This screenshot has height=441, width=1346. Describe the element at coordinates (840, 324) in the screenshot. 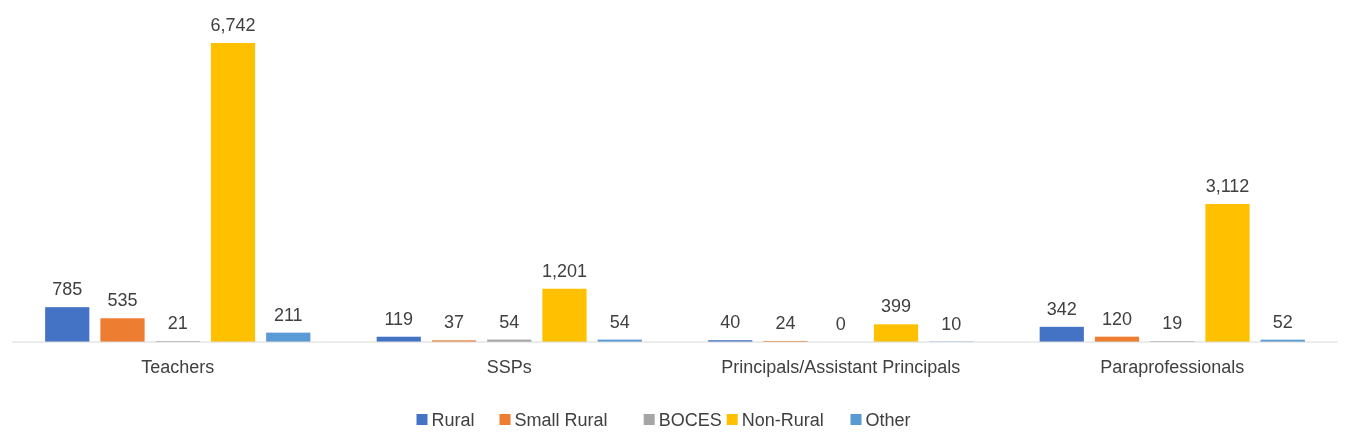

I see `data-label: 0` at that location.